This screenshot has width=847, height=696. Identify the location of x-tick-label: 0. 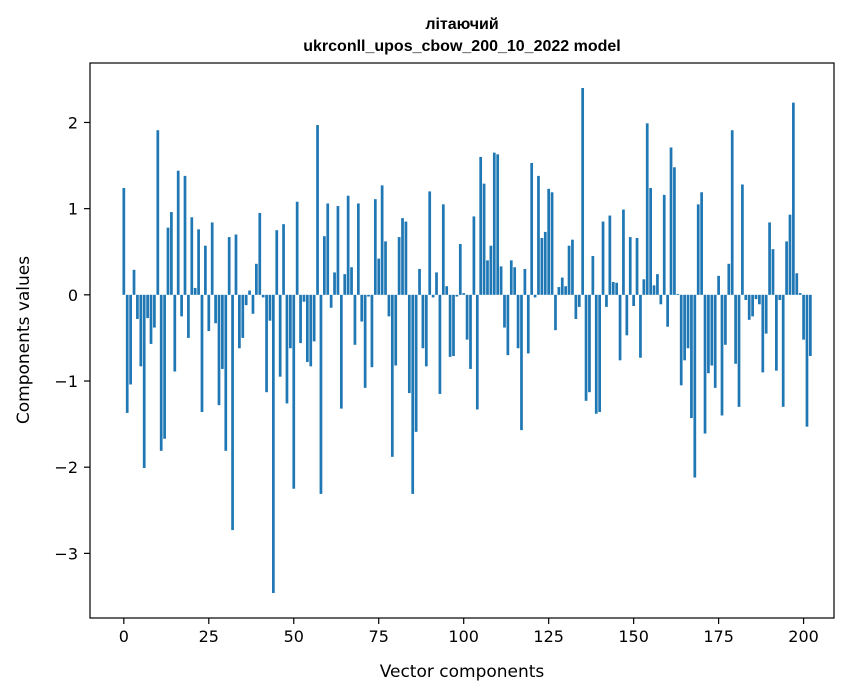
(124, 636).